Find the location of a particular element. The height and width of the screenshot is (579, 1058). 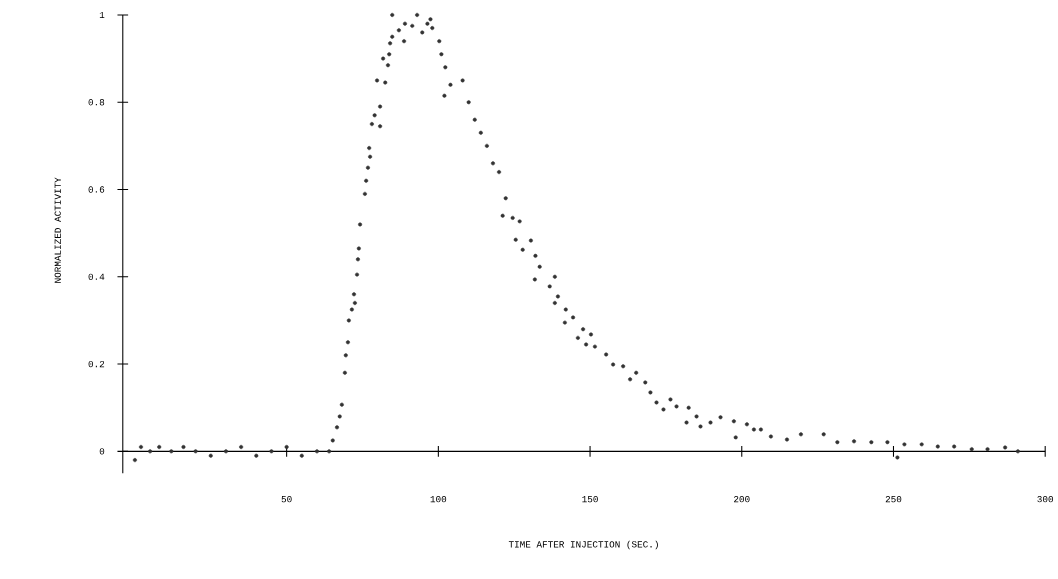

x-tick-label: 50 is located at coordinates (286, 499).